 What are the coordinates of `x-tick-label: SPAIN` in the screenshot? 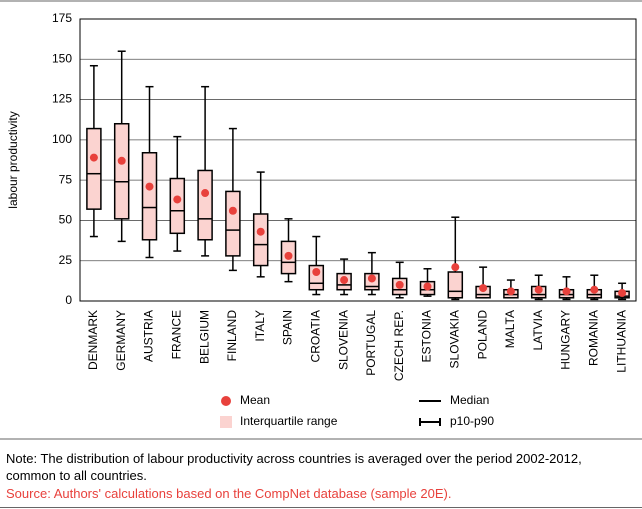 It's located at (288, 327).